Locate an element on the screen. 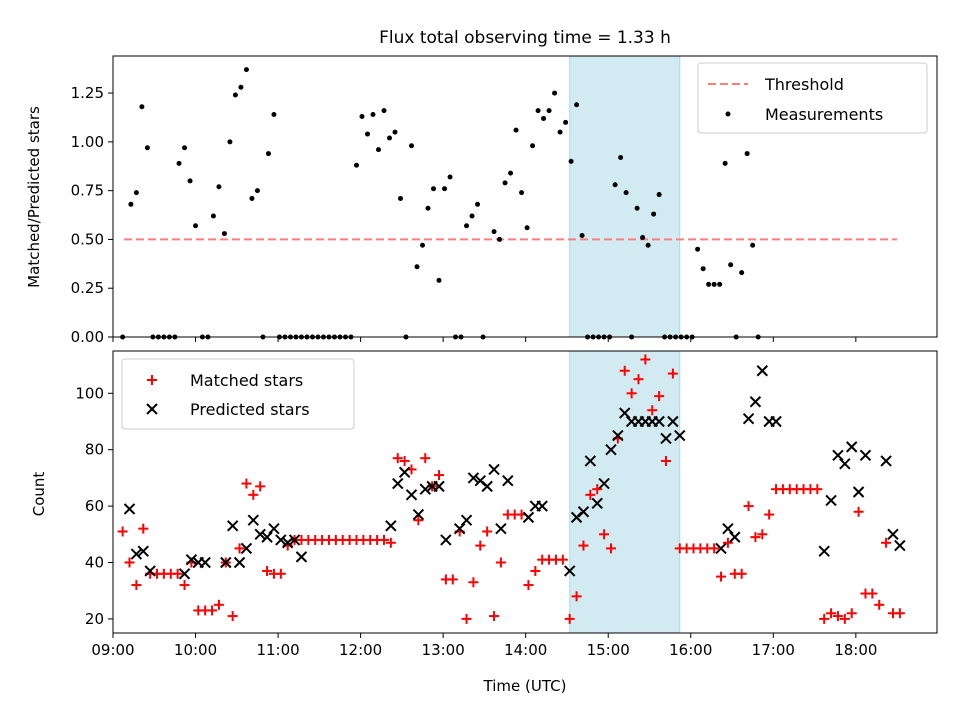 This screenshot has width=960, height=724. top-y-tick-label-3: 0.75 is located at coordinates (87, 191).